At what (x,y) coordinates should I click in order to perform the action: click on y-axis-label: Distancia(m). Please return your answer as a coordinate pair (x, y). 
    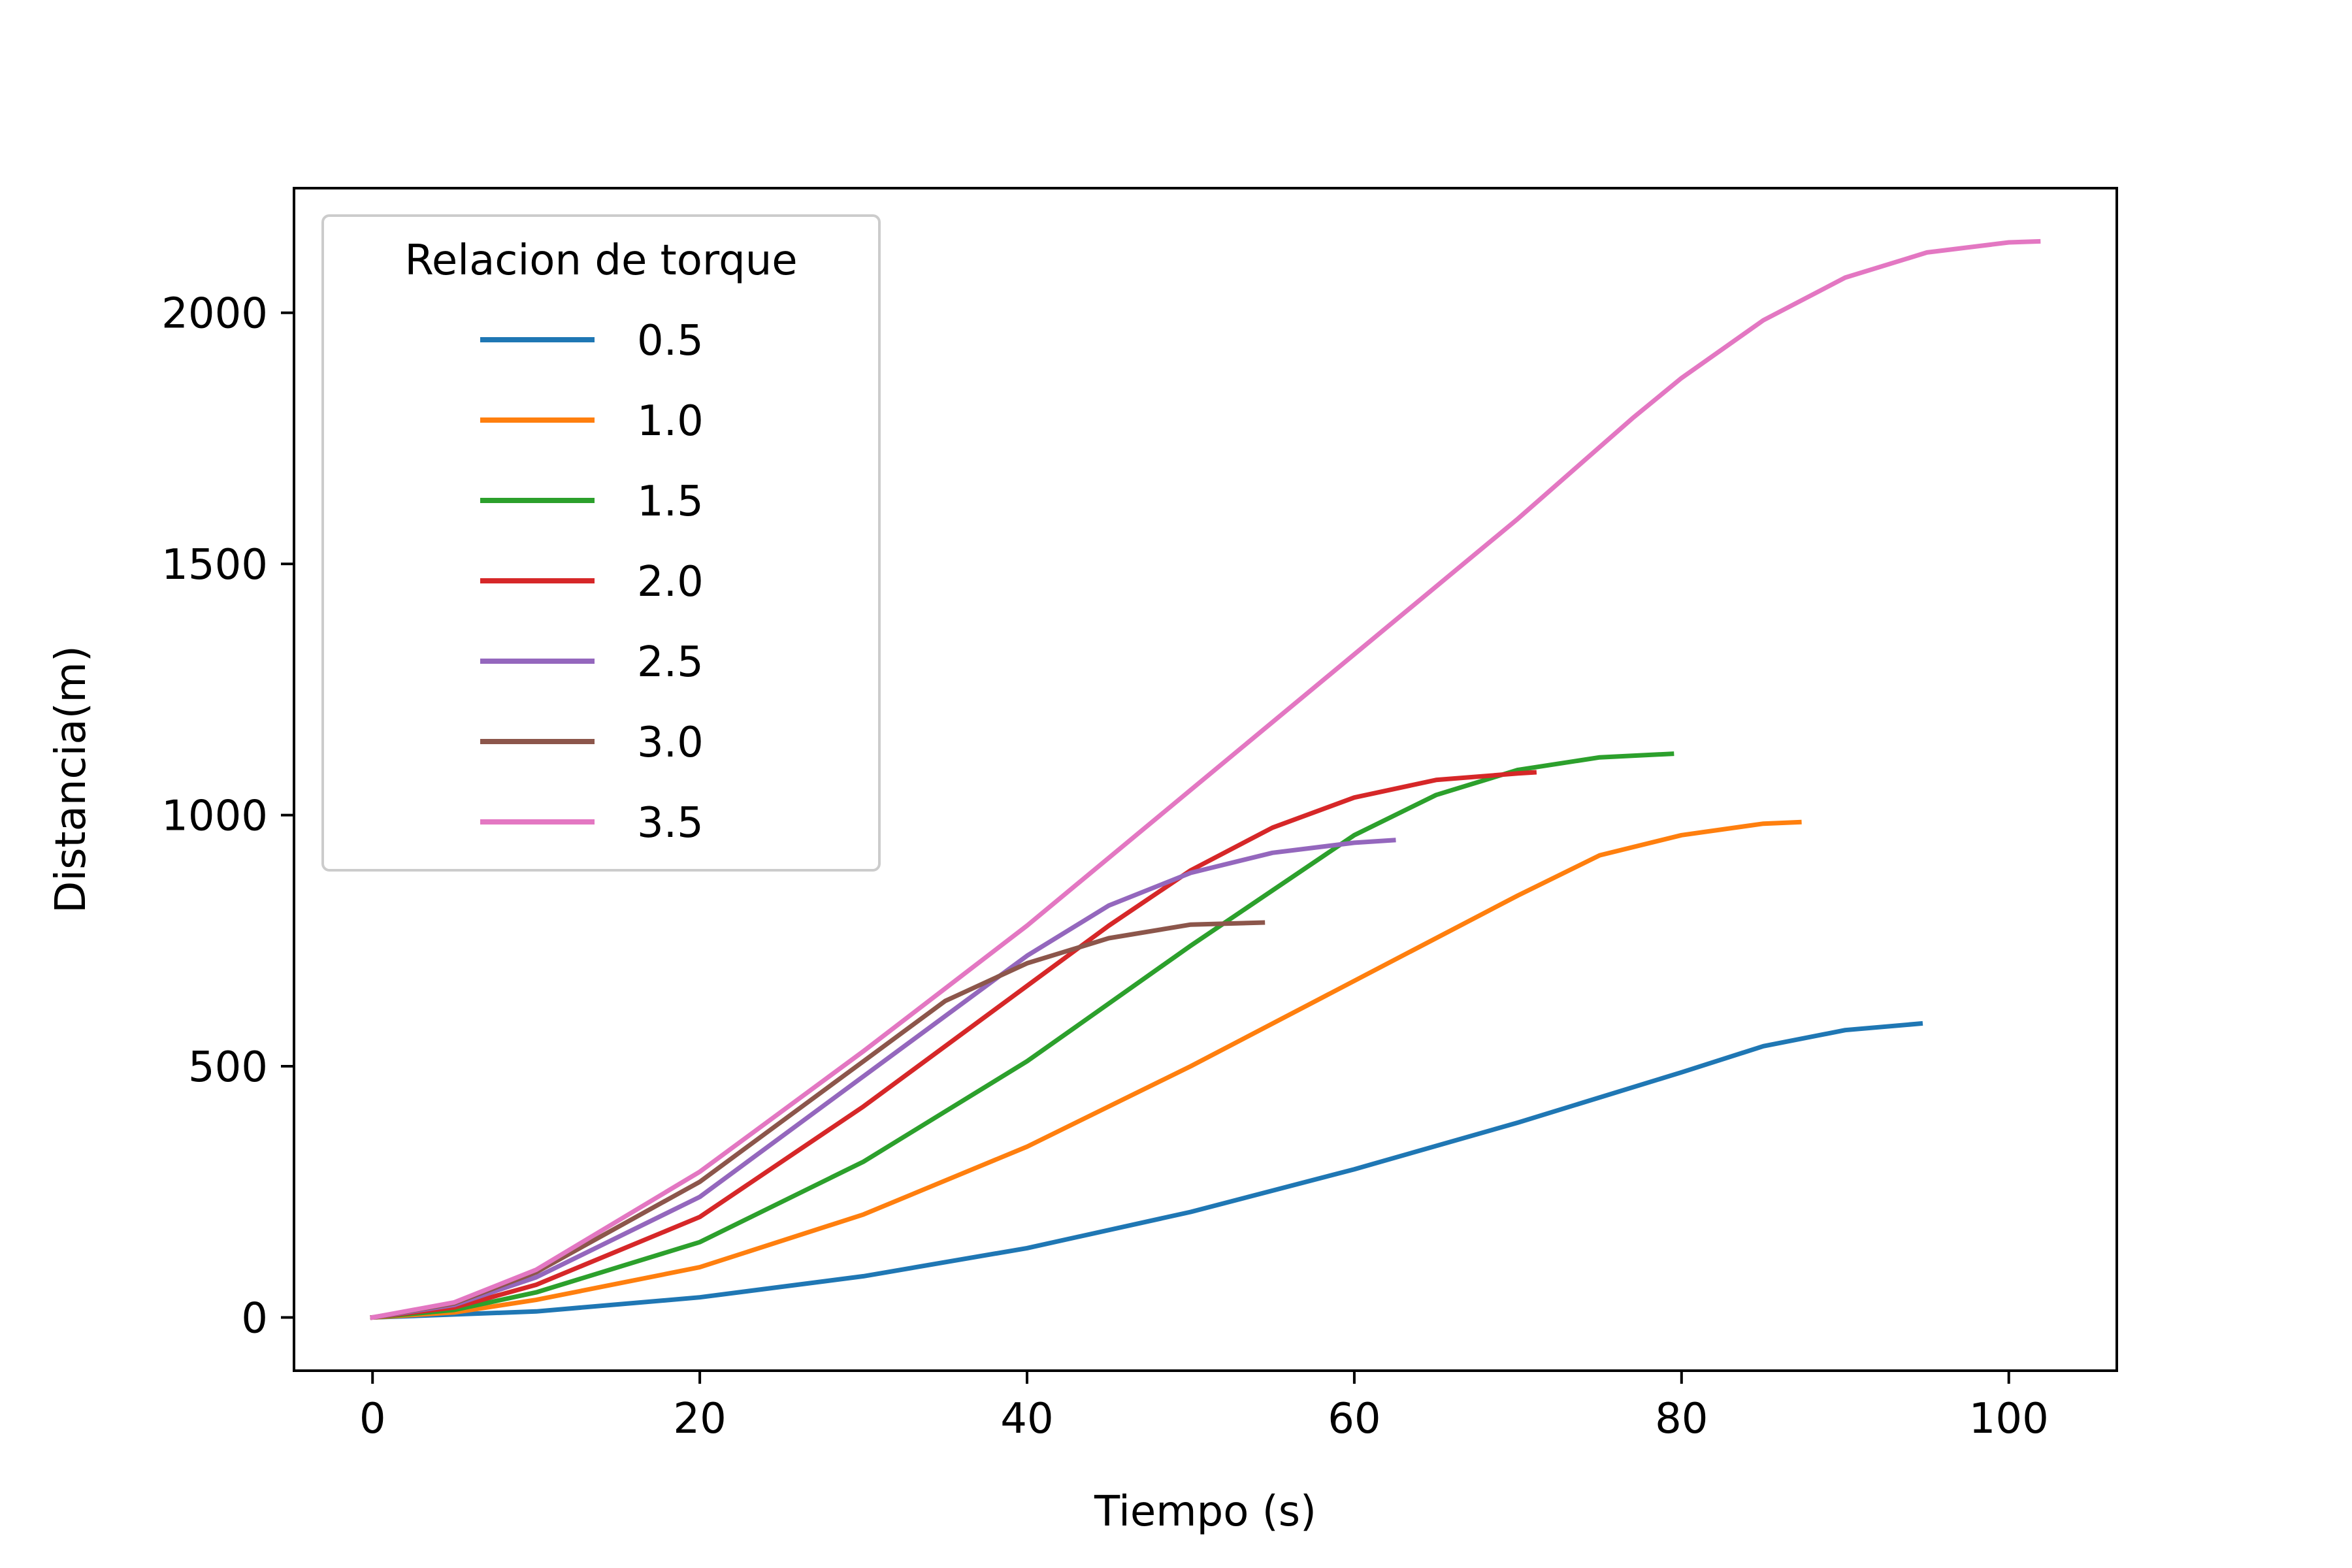
    Looking at the image, I should click on (71, 779).